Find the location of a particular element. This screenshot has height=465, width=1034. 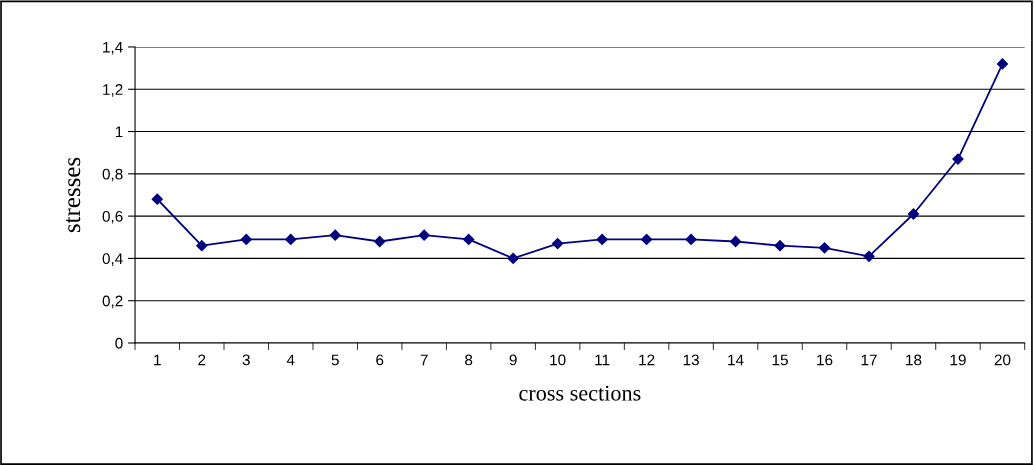

x-tick-label: 6 is located at coordinates (380, 360).